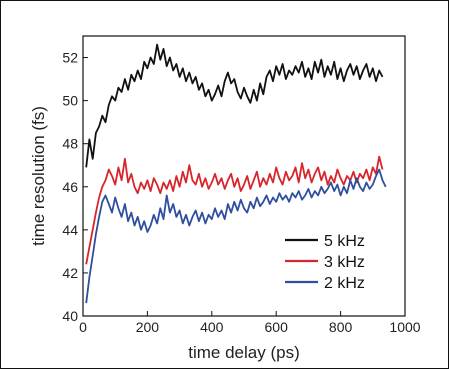 The height and width of the screenshot is (369, 449). What do you see at coordinates (344, 262) in the screenshot?
I see `legend-label: 3 kHz` at bounding box center [344, 262].